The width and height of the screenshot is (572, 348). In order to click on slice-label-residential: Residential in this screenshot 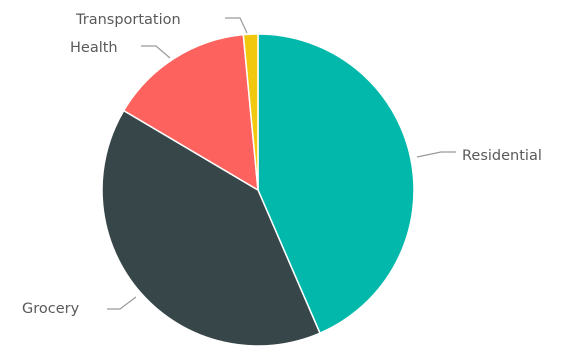, I will do `click(502, 156)`.